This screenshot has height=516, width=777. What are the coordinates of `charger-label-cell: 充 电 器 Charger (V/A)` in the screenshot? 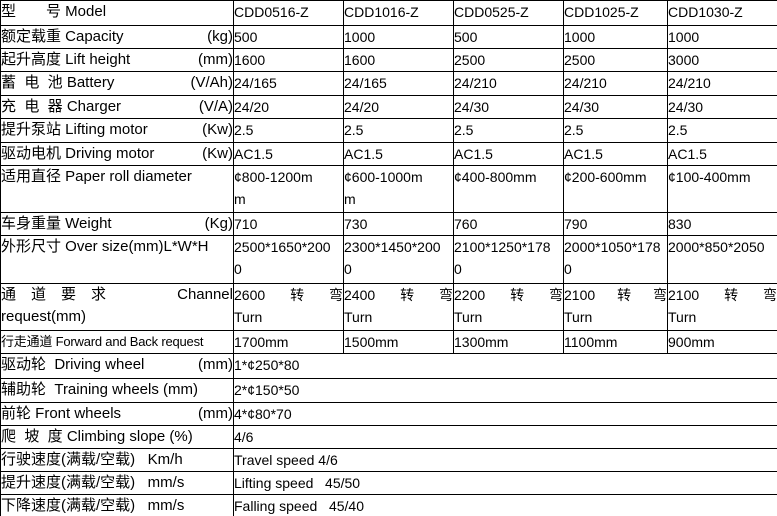 It's located at (117, 107).